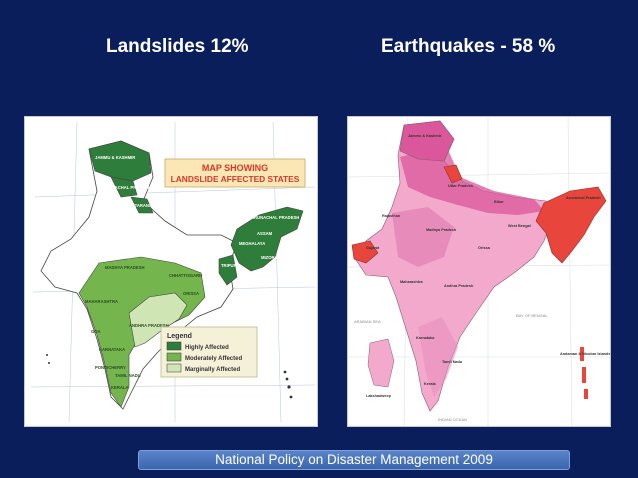 The image size is (638, 478). What do you see at coordinates (213, 359) in the screenshot?
I see `legend-label-moderately: Moderately Affected` at bounding box center [213, 359].